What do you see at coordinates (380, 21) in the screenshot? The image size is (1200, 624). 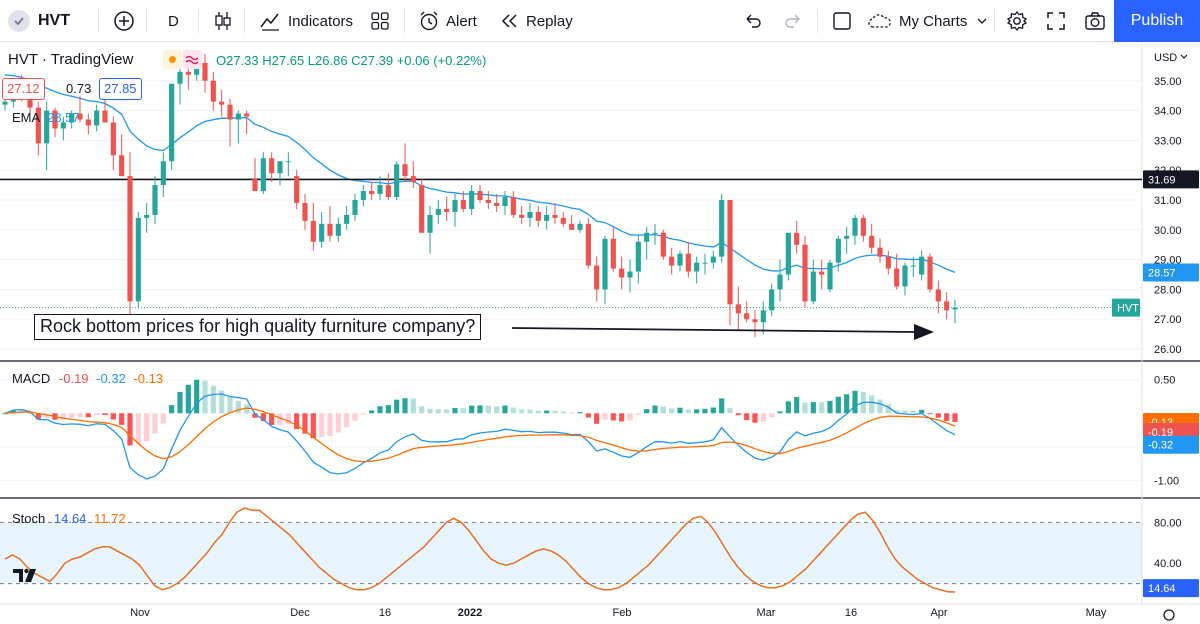 I see `templates-button` at bounding box center [380, 21].